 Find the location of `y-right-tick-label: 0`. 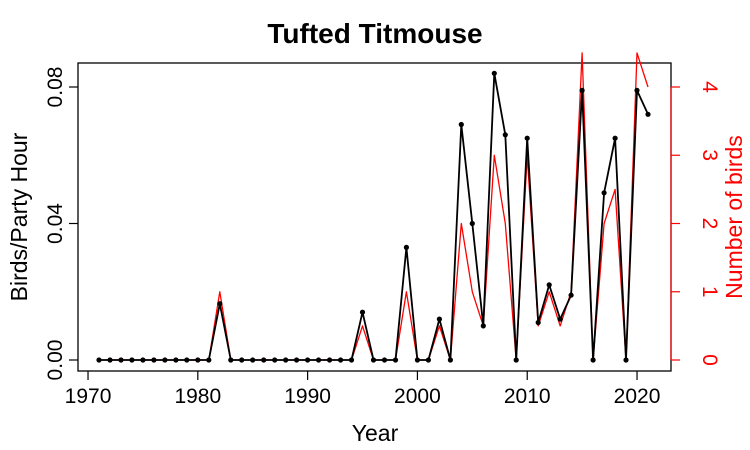

y-right-tick-label: 0 is located at coordinates (709, 360).